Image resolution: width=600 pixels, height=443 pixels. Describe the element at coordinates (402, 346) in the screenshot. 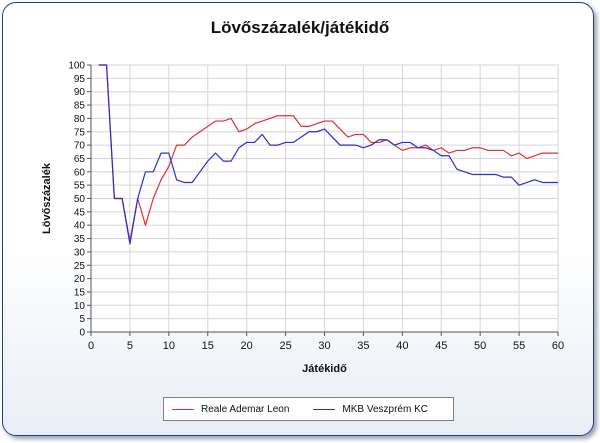

I see `x-tick-label: 40` at that location.